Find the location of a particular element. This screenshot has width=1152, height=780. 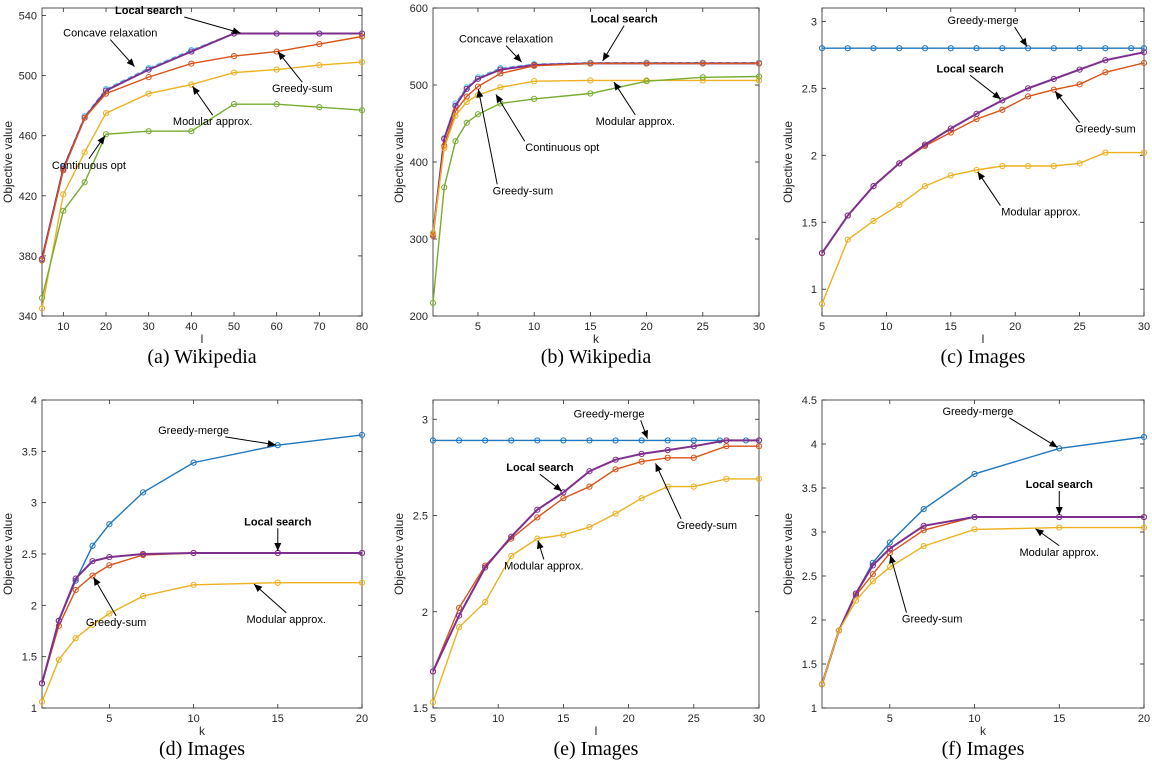

caption-d: (d) Images is located at coordinates (202, 749).